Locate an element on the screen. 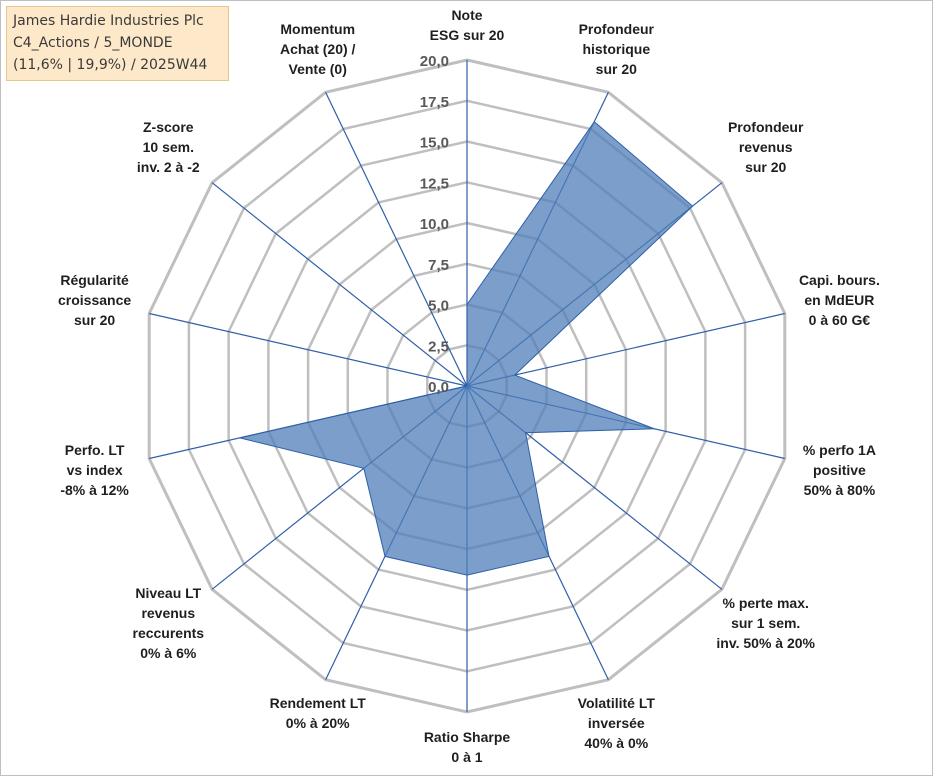  axis-label: Profondeur revenus sur 20 is located at coordinates (766, 147).